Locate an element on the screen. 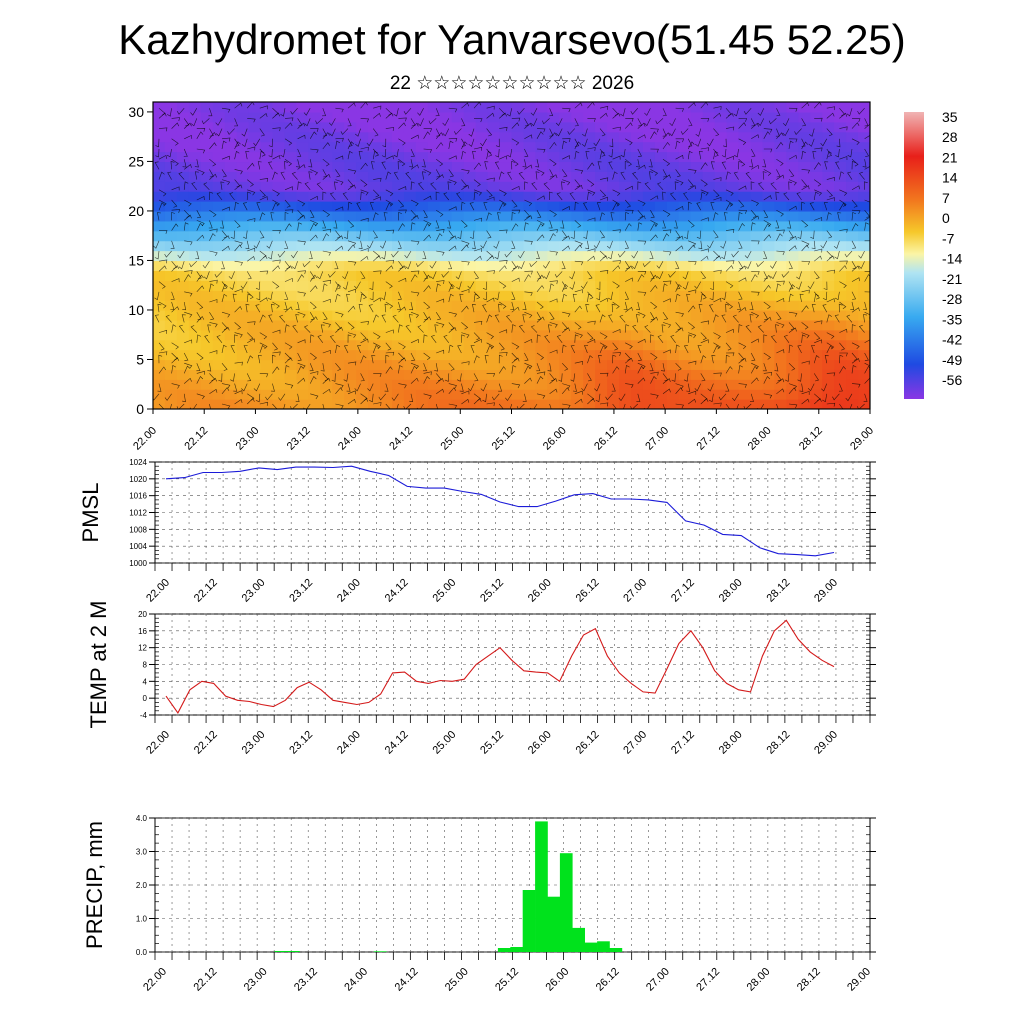 This screenshot has height=1024, width=1024. x-tick-label: 28.00 is located at coordinates (731, 743).